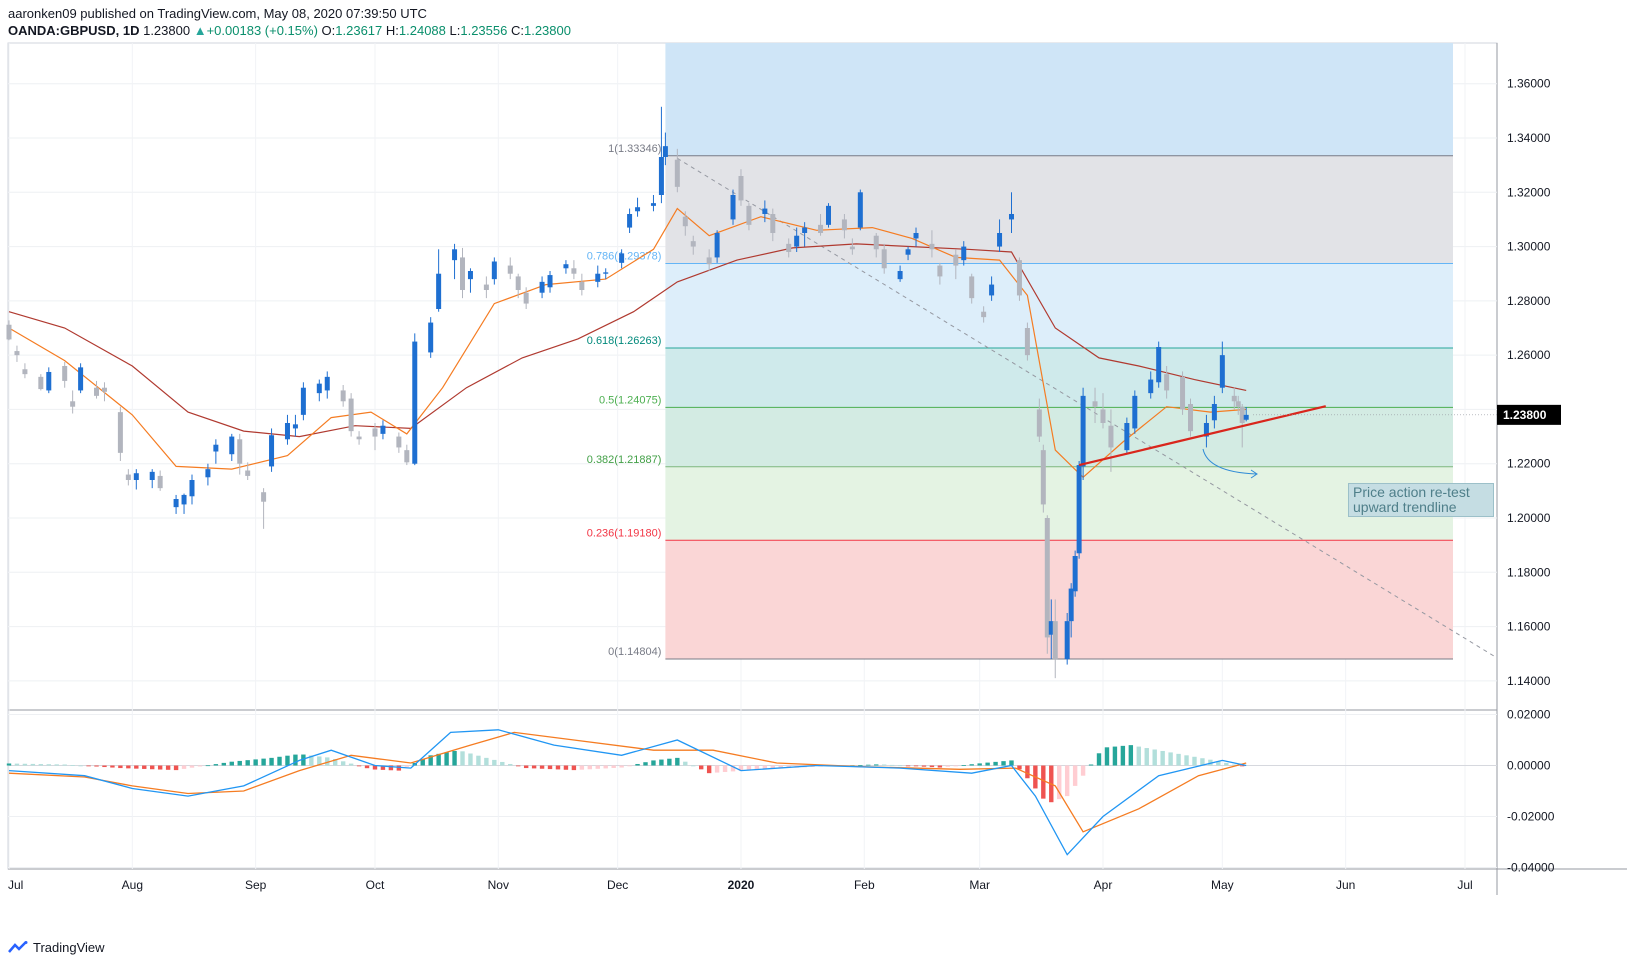  I want to click on last-price: 1.23800, so click(167, 30).